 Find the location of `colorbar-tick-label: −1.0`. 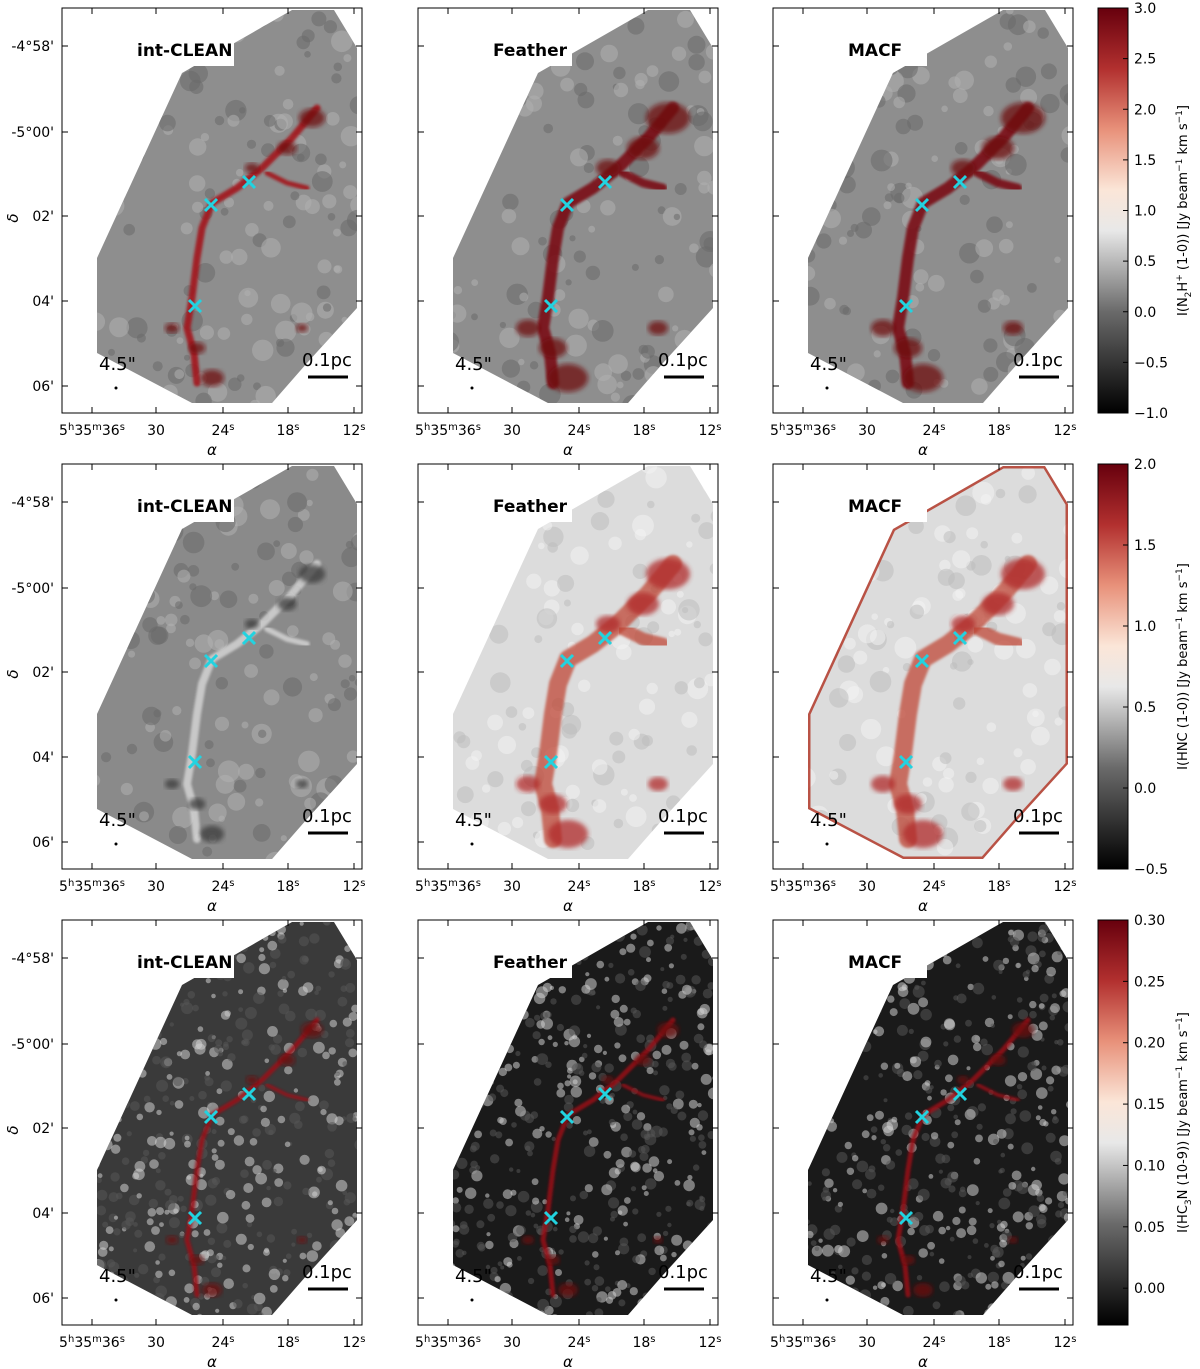

colorbar-tick-label: −1.0 is located at coordinates (1151, 414).